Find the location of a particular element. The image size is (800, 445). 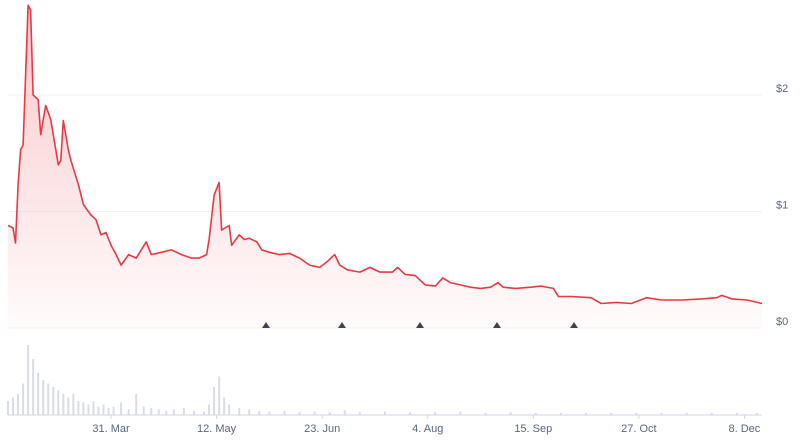

y-tick-label: $1 is located at coordinates (782, 205).